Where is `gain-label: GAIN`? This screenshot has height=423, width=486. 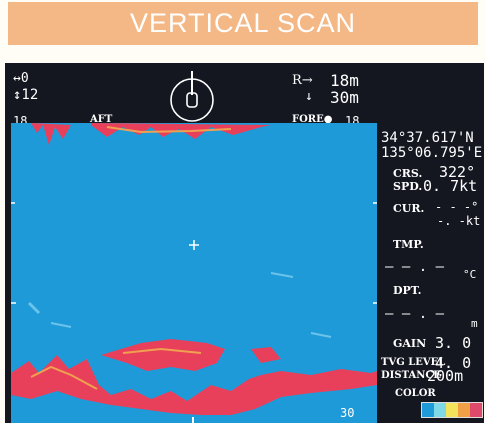 gain-label: GAIN is located at coordinates (410, 343).